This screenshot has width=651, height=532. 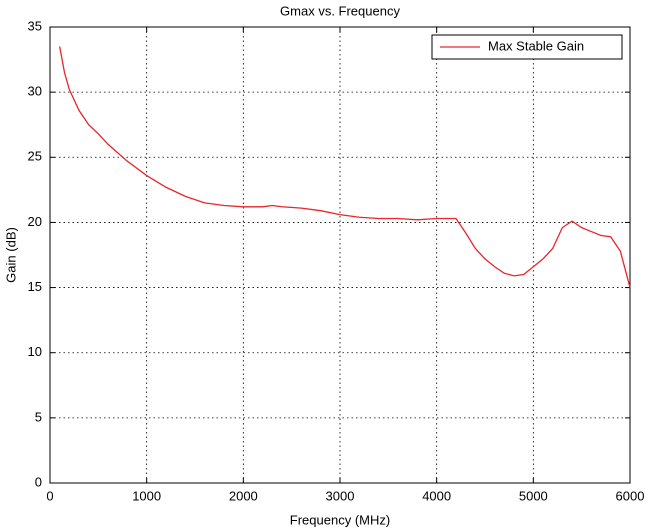 What do you see at coordinates (436, 495) in the screenshot?
I see `x-tick-label: 4000` at bounding box center [436, 495].